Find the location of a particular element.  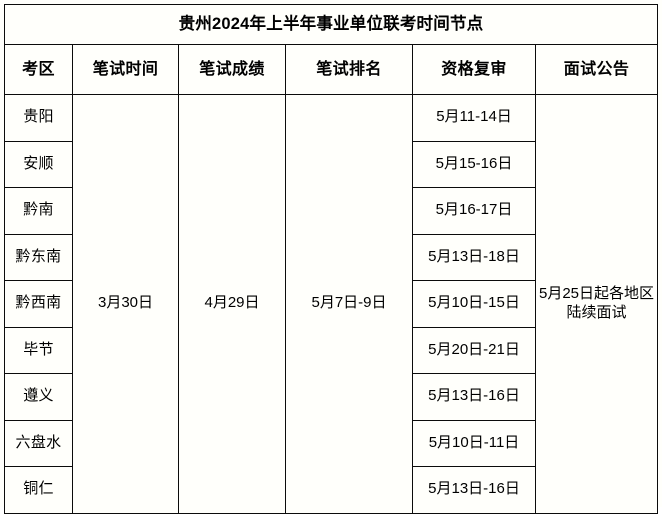

page-title: 贵州2024年上半年事业单位联考时间节点 is located at coordinates (331, 24).